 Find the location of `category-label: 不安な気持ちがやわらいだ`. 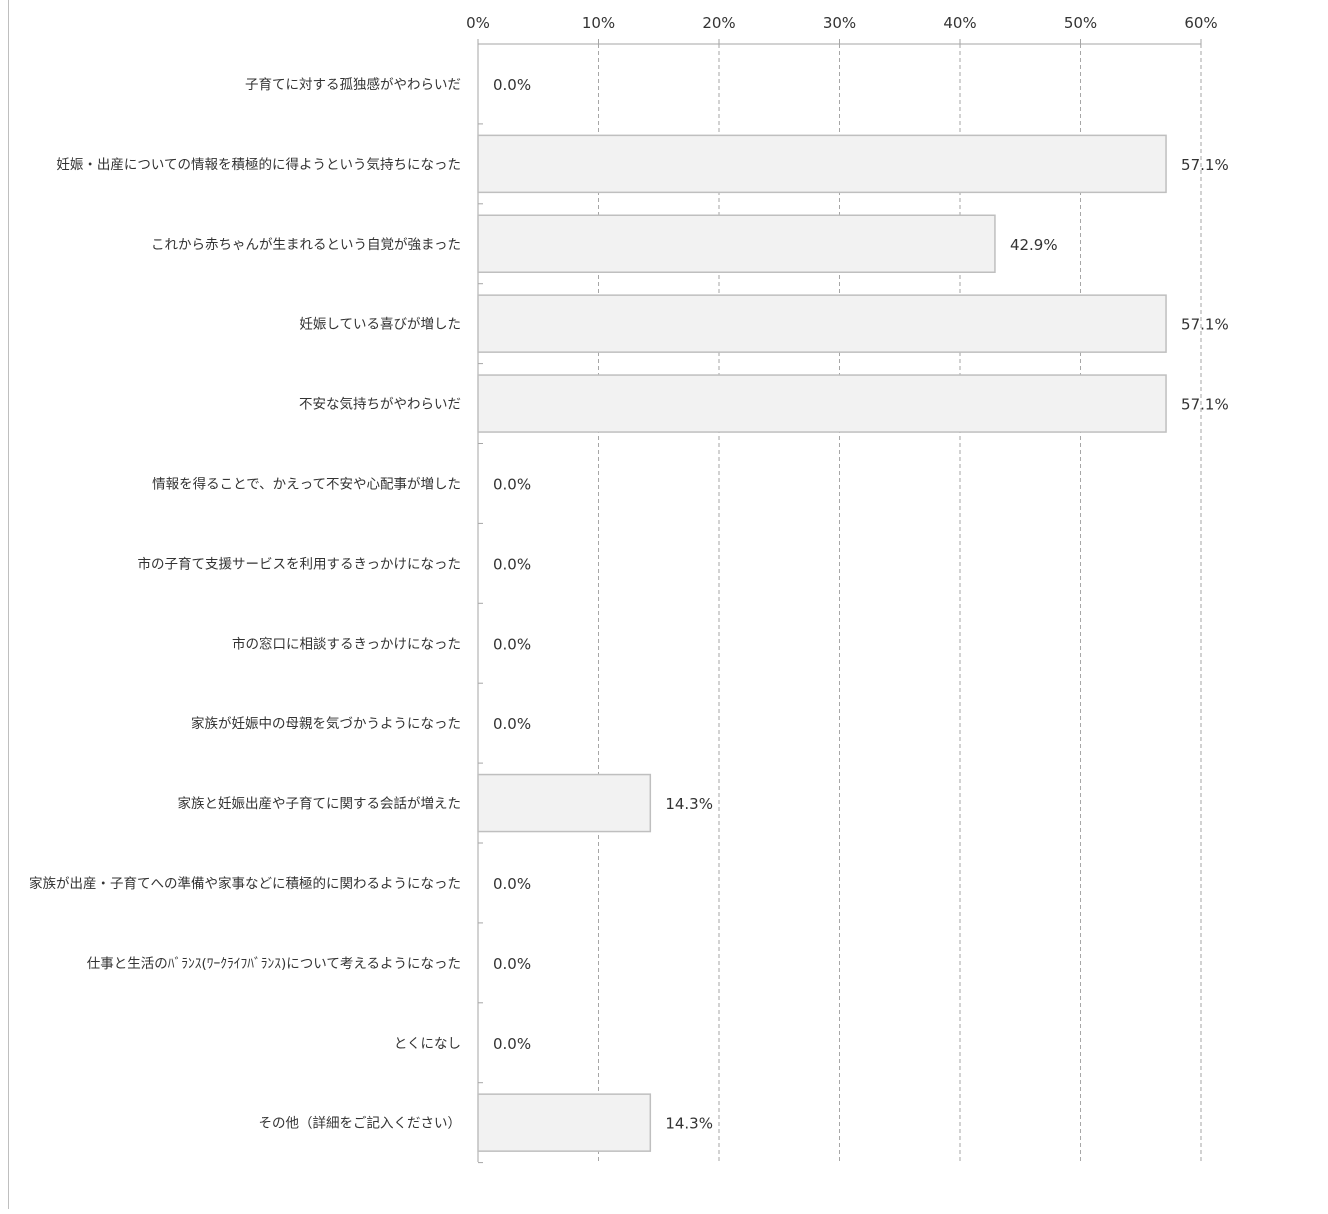

category-label: 不安な気持ちがやわらいだ is located at coordinates (380, 405).